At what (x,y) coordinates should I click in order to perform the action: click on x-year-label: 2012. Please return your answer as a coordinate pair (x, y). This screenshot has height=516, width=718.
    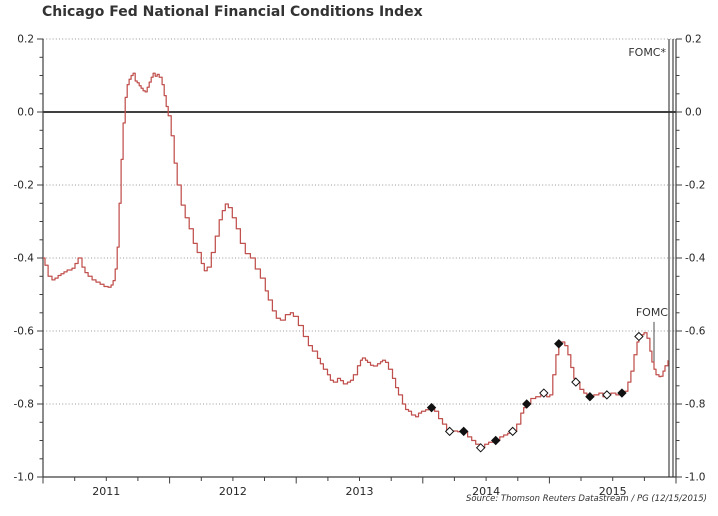
    Looking at the image, I should click on (233, 491).